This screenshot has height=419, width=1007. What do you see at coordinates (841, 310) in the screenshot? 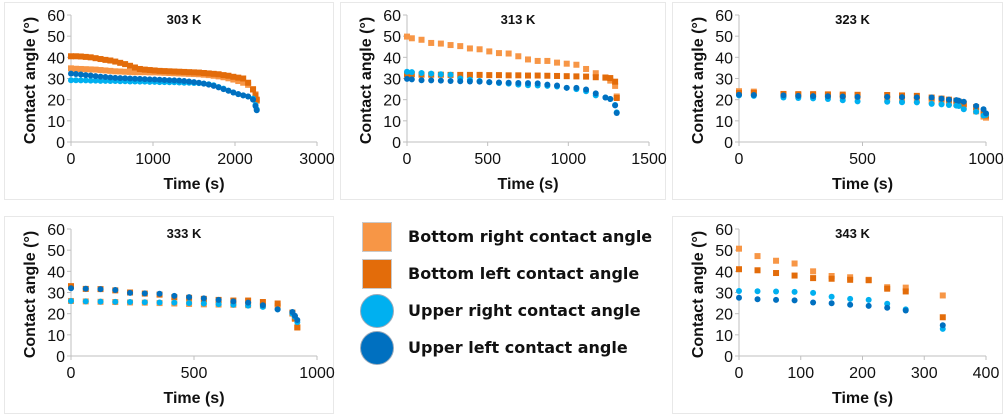
I see `series-upper-right-contact-angle` at bounding box center [841, 310].